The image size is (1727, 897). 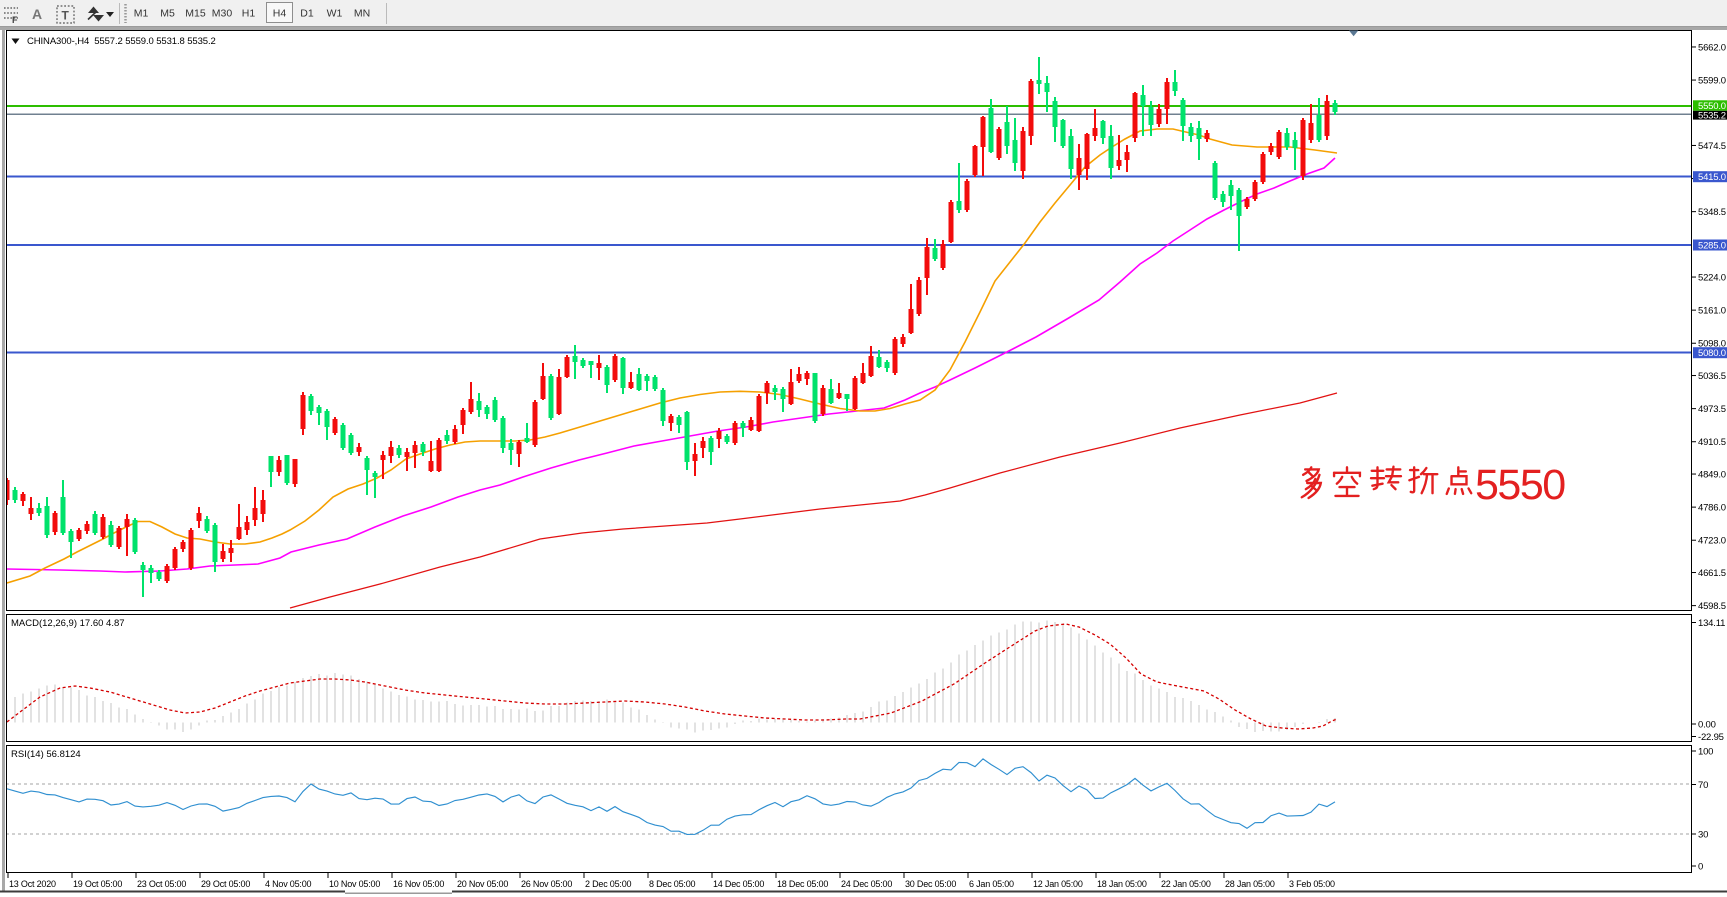 What do you see at coordinates (195, 14) in the screenshot?
I see `svg-text: M15` at bounding box center [195, 14].